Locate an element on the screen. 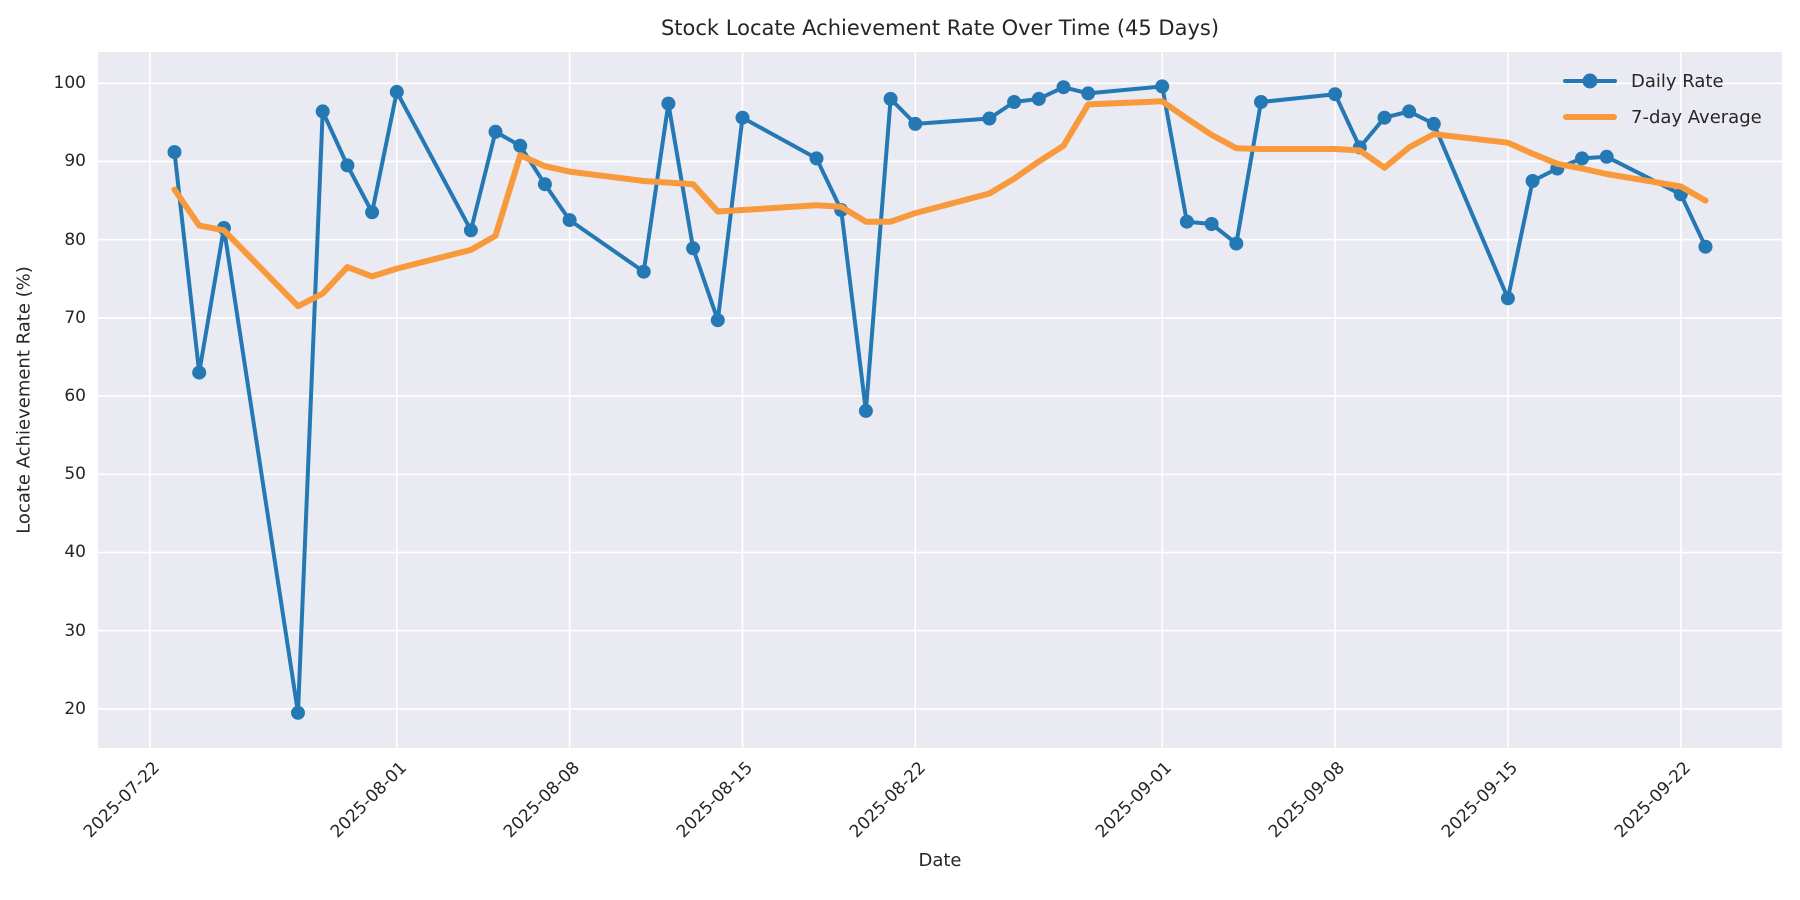 This screenshot has width=1800, height=900. y-tick-label: 70 is located at coordinates (75, 317).